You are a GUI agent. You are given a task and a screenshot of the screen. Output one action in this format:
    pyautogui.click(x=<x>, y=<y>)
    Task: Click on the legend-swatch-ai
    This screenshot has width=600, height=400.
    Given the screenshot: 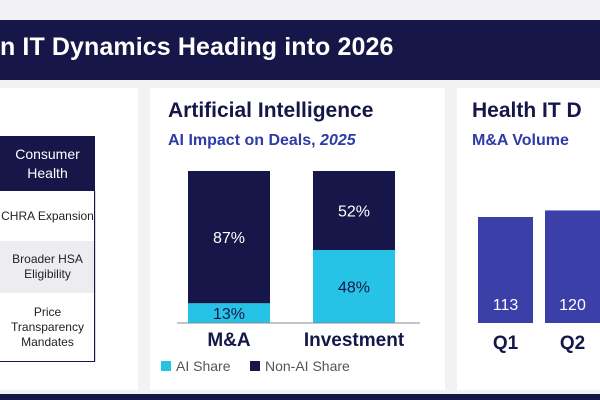 What is the action you would take?
    pyautogui.click(x=166, y=366)
    